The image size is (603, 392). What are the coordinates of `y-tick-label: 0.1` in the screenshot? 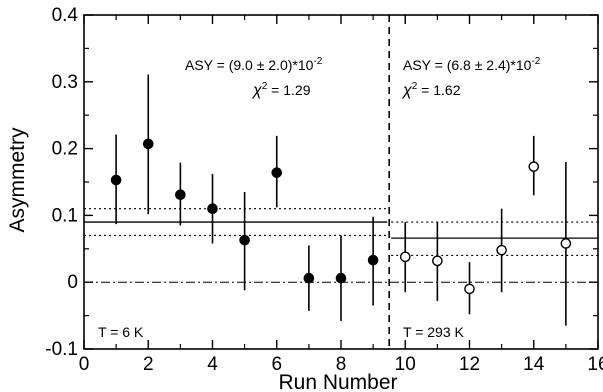 It's located at (65, 215).